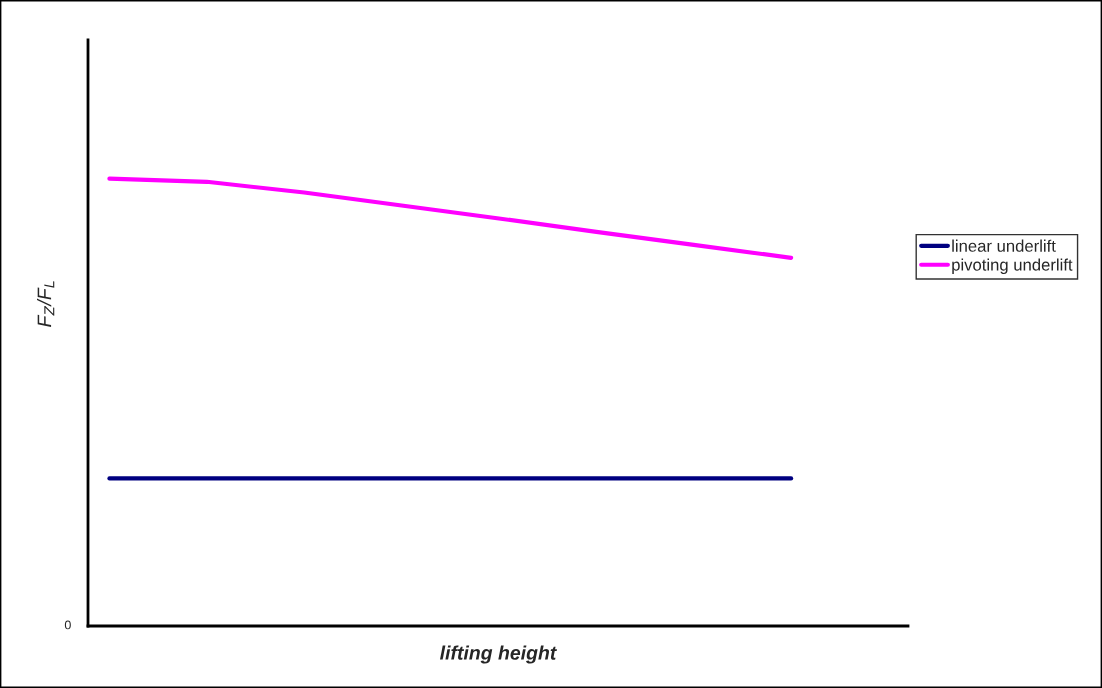 The width and height of the screenshot is (1102, 688). I want to click on text: 0, so click(67, 625).